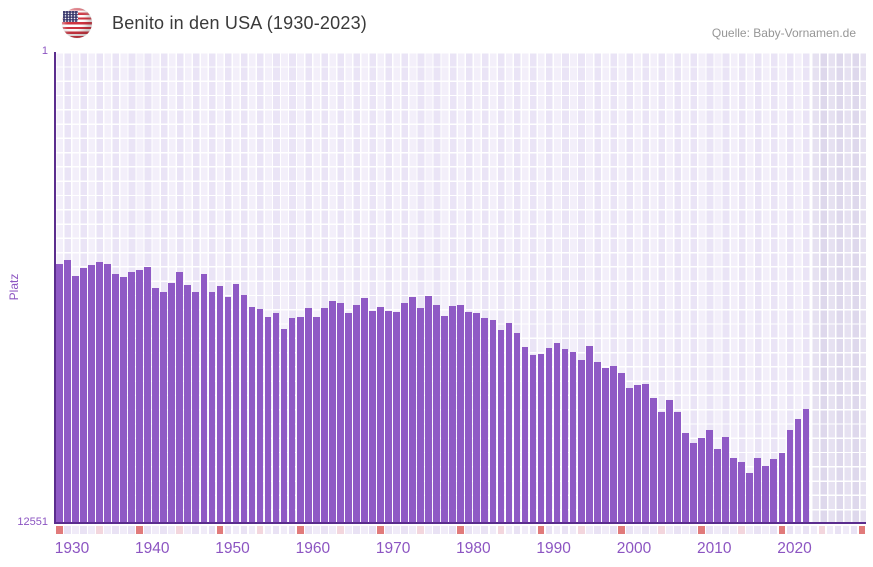 Image resolution: width=873 pixels, height=567 pixels. What do you see at coordinates (589, 434) in the screenshot?
I see `bar-1996` at bounding box center [589, 434].